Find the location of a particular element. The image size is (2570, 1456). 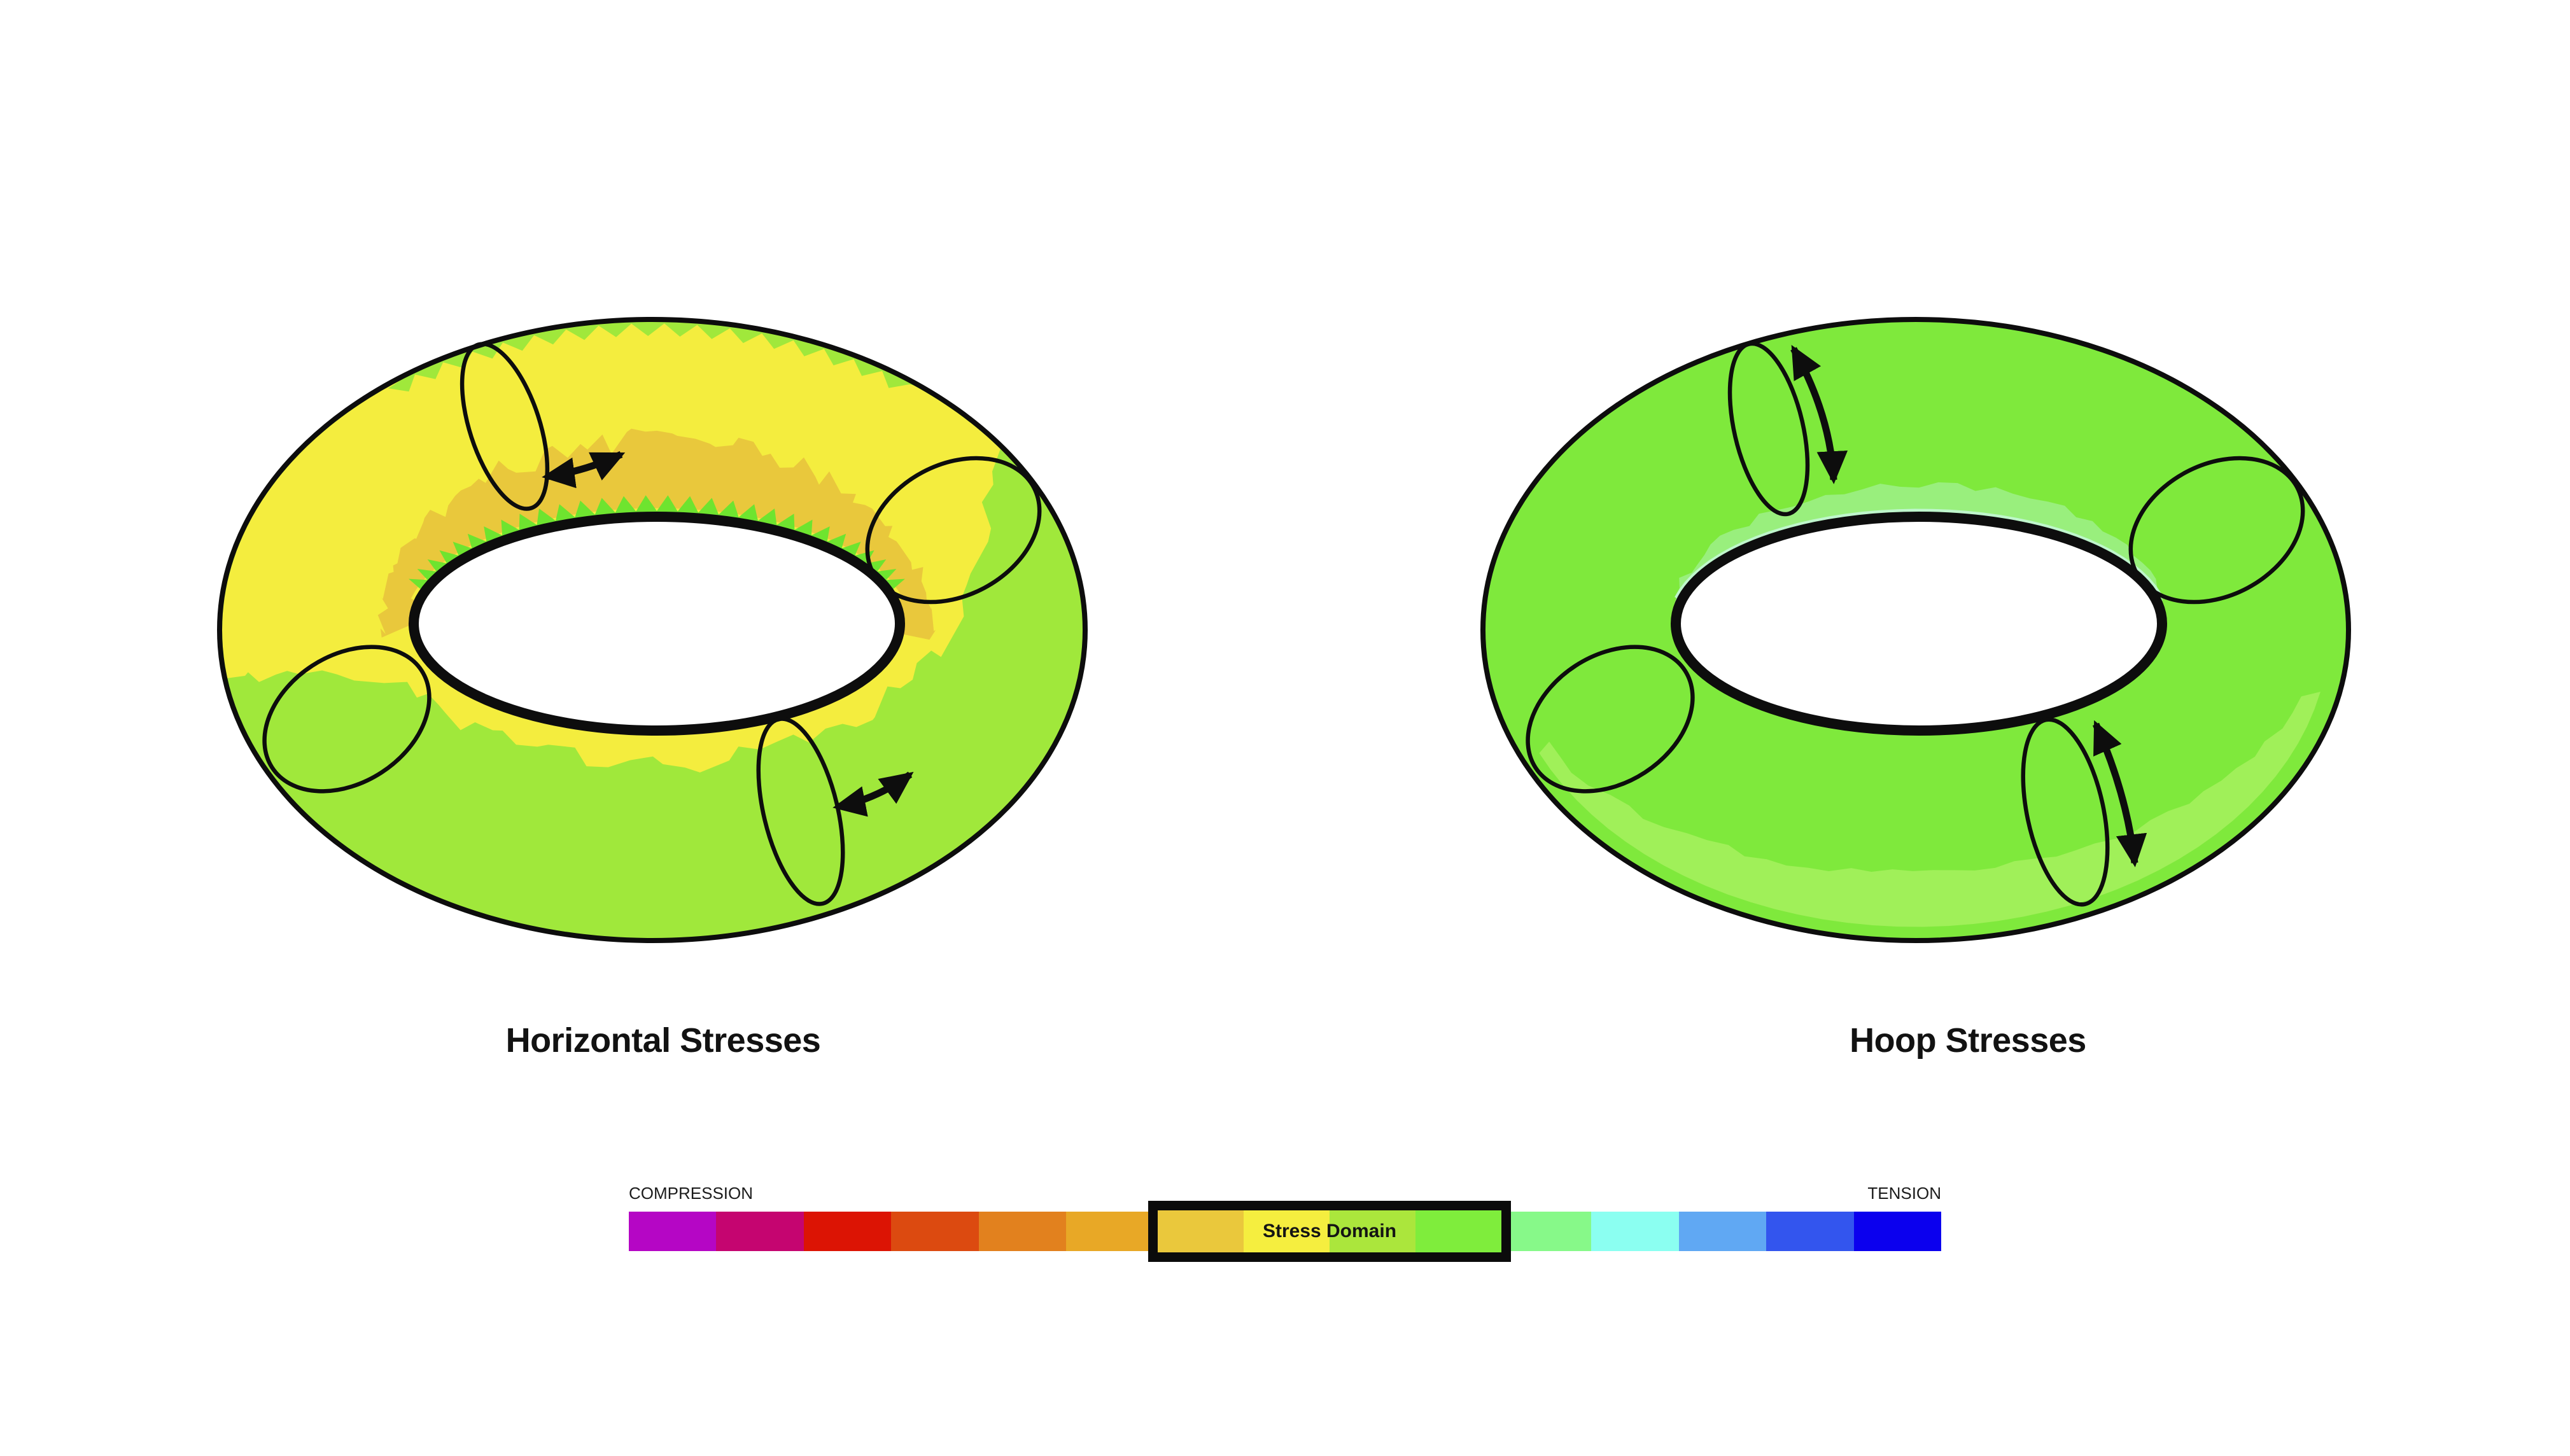

tension-label: TENSION is located at coordinates (1904, 1193).